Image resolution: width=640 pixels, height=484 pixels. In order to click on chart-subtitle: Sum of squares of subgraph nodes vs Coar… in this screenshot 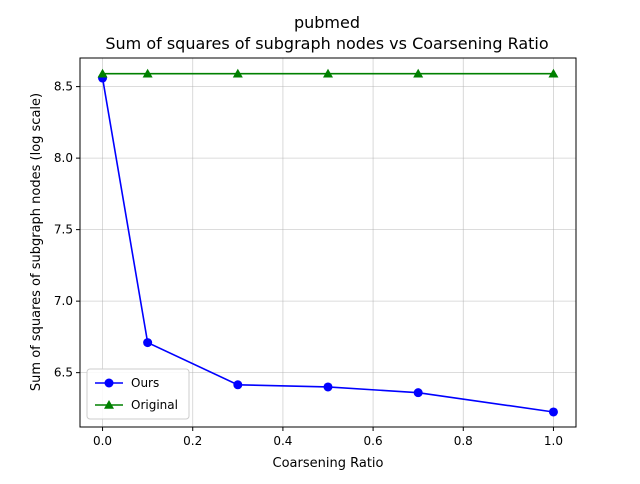, I will do `click(326, 43)`.